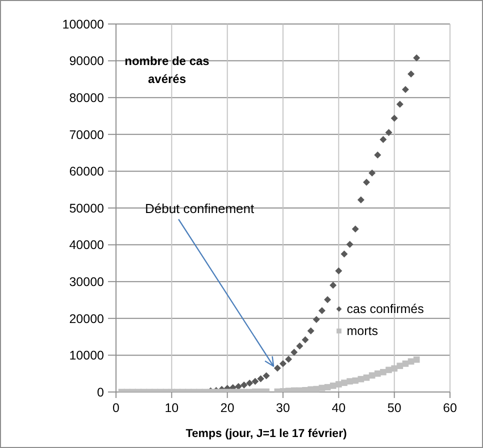 The width and height of the screenshot is (483, 448). Describe the element at coordinates (86, 245) in the screenshot. I see `y-tick-label: 40000` at that location.